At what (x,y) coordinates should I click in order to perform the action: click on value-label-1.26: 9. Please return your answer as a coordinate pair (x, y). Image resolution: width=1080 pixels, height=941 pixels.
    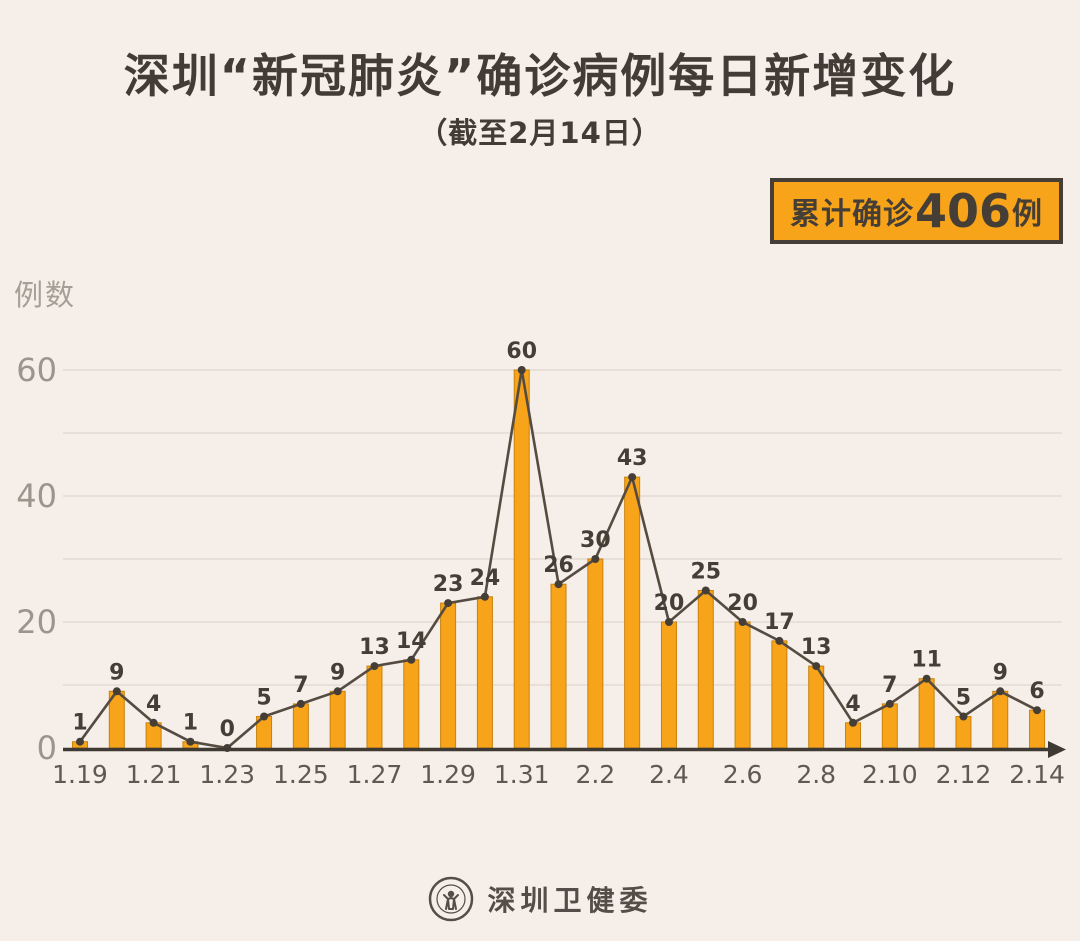
    Looking at the image, I should click on (337, 672).